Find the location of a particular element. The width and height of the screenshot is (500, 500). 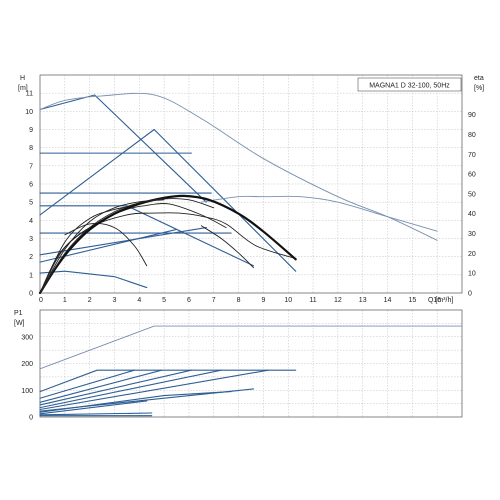

y-right-label-symbol: eta is located at coordinates (479, 78).